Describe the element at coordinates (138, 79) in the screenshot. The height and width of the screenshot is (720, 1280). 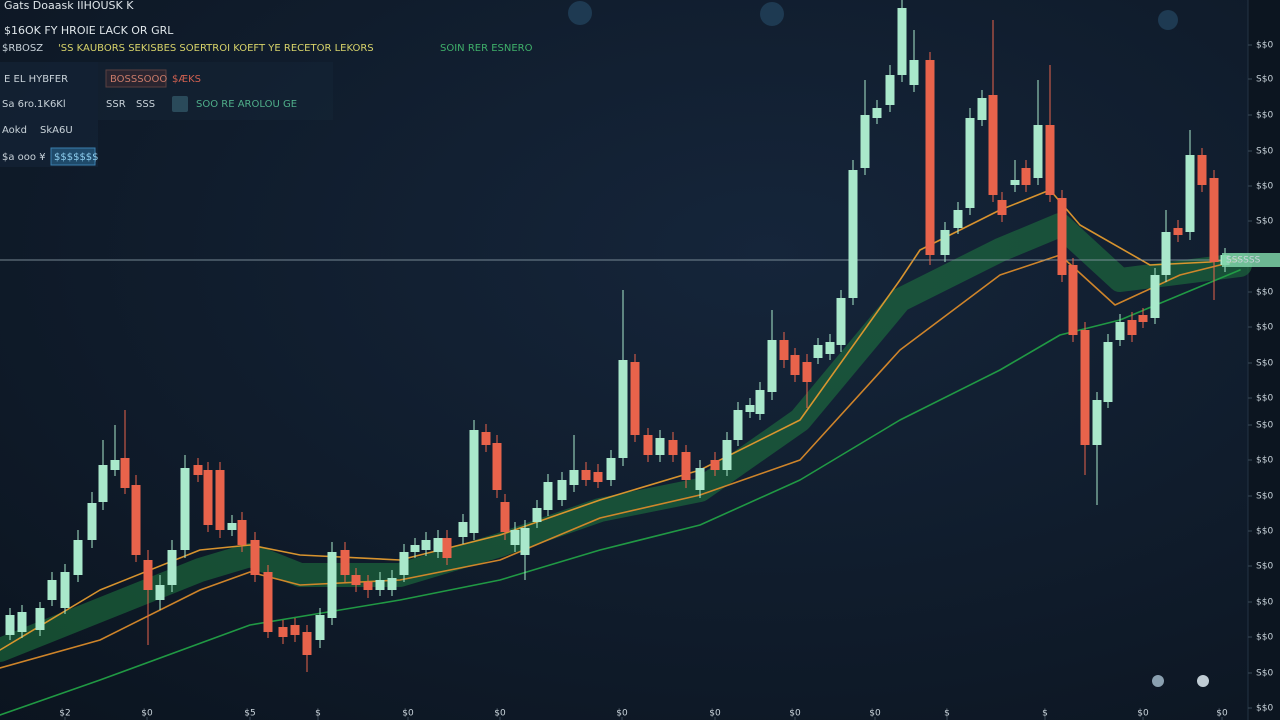
I see `annotation: BOSSSOOO` at that location.